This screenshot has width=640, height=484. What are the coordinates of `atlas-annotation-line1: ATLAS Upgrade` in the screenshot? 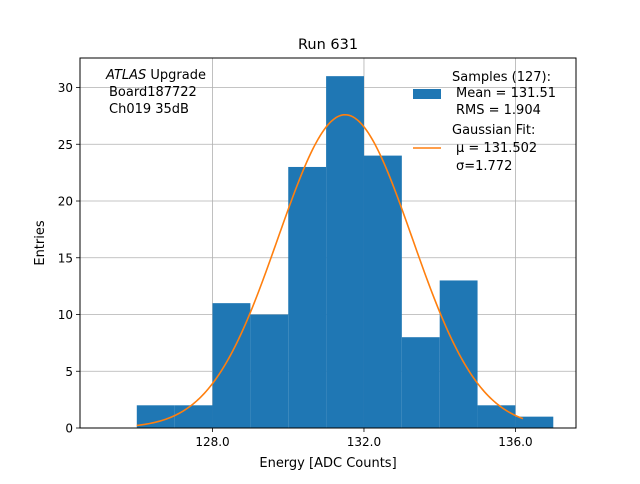 It's located at (155, 75).